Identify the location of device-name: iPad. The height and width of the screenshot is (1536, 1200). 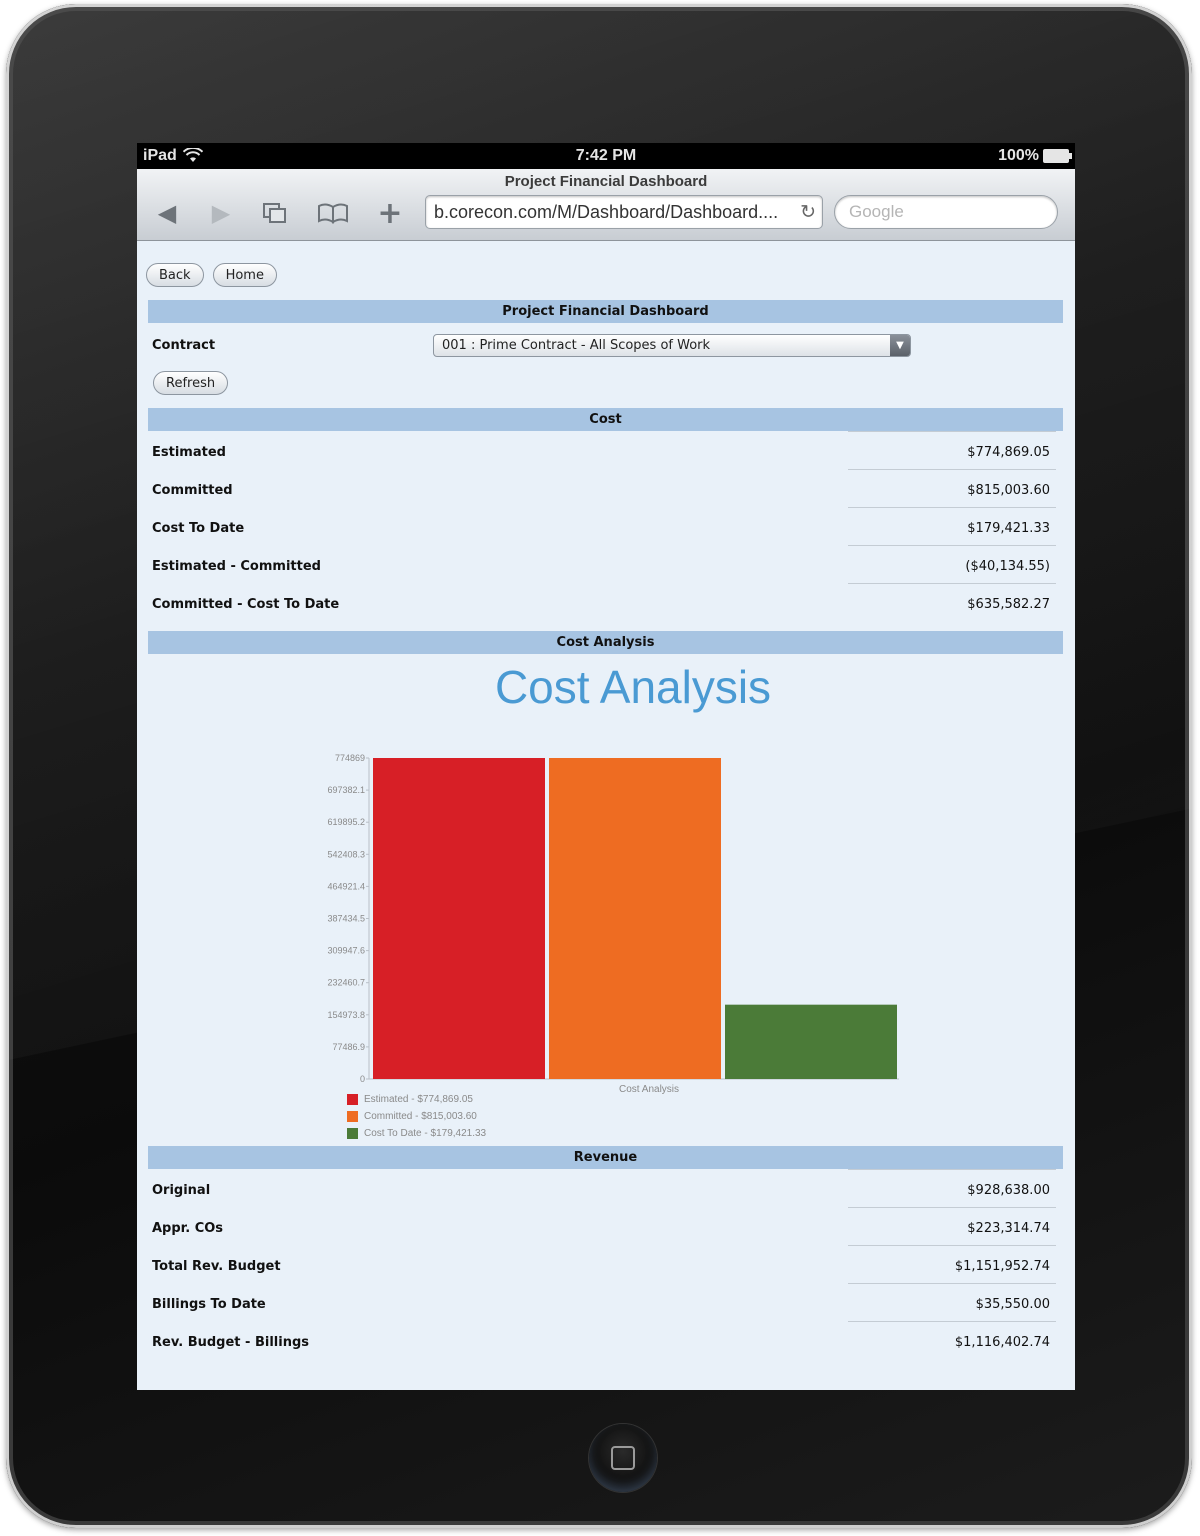
(160, 155).